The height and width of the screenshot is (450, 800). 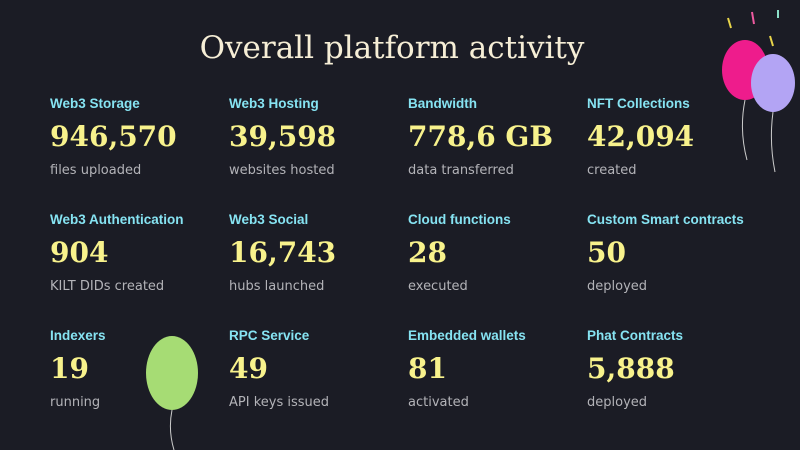 What do you see at coordinates (69, 368) in the screenshot?
I see `stat-value: 19` at bounding box center [69, 368].